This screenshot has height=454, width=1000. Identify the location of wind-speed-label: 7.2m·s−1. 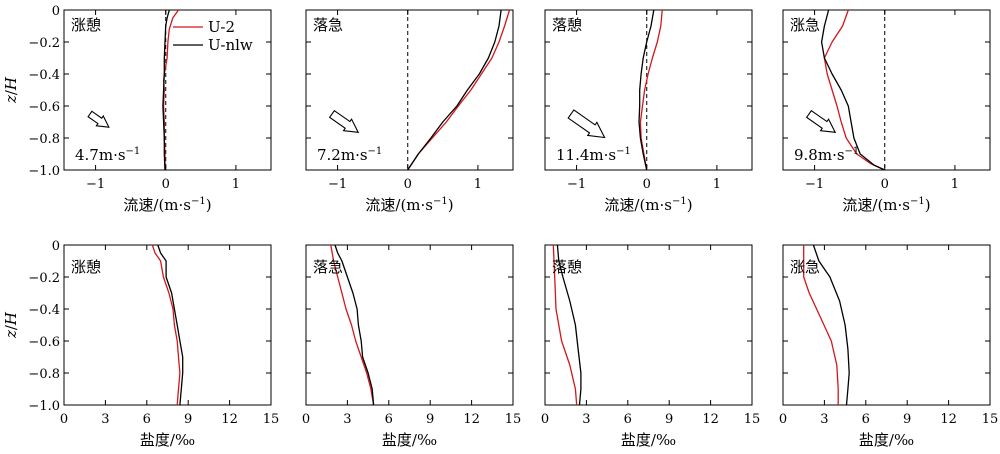
(349, 155).